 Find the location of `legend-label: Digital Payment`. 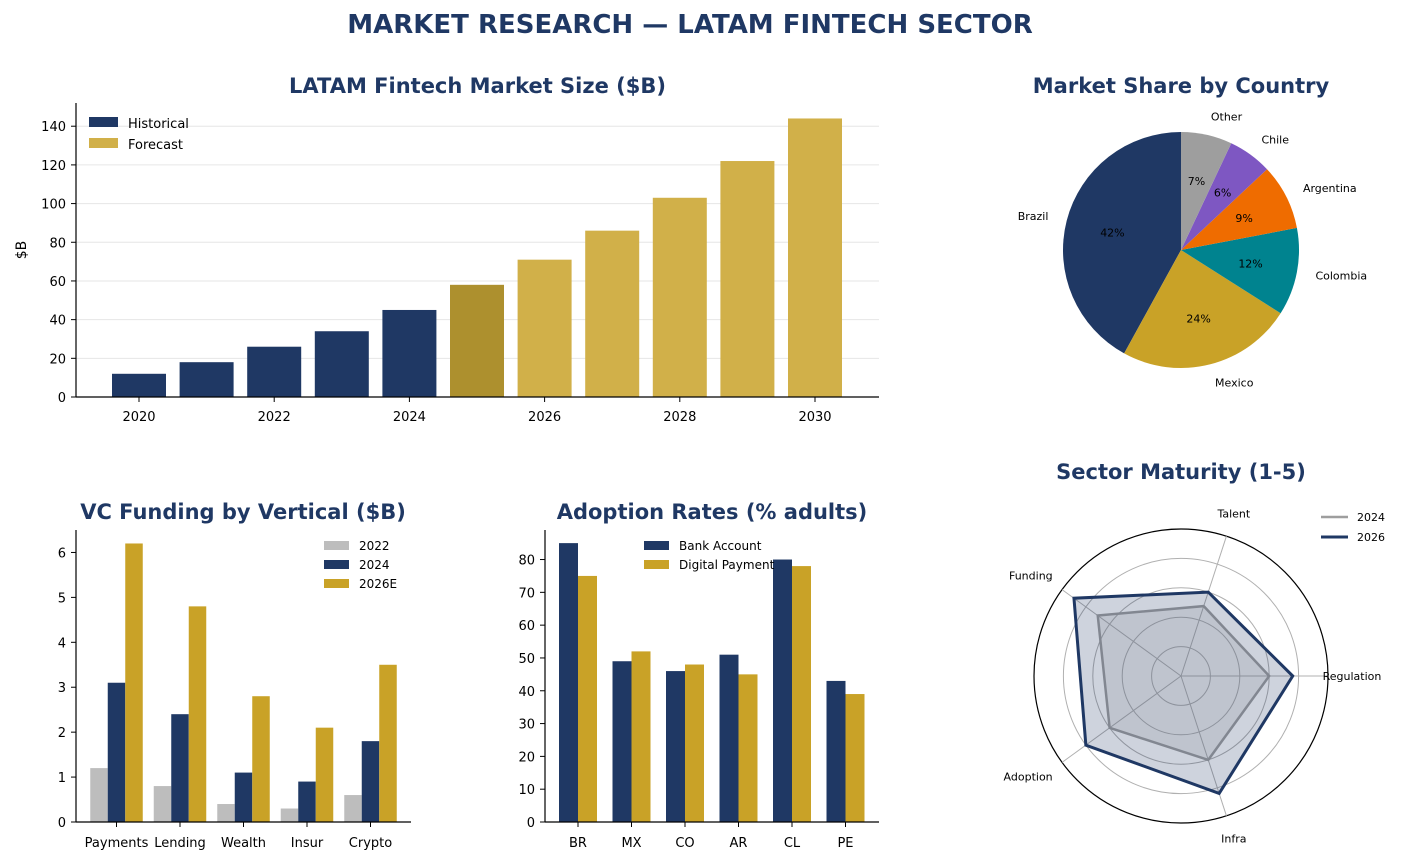

legend-label: Digital Payment is located at coordinates (727, 565).